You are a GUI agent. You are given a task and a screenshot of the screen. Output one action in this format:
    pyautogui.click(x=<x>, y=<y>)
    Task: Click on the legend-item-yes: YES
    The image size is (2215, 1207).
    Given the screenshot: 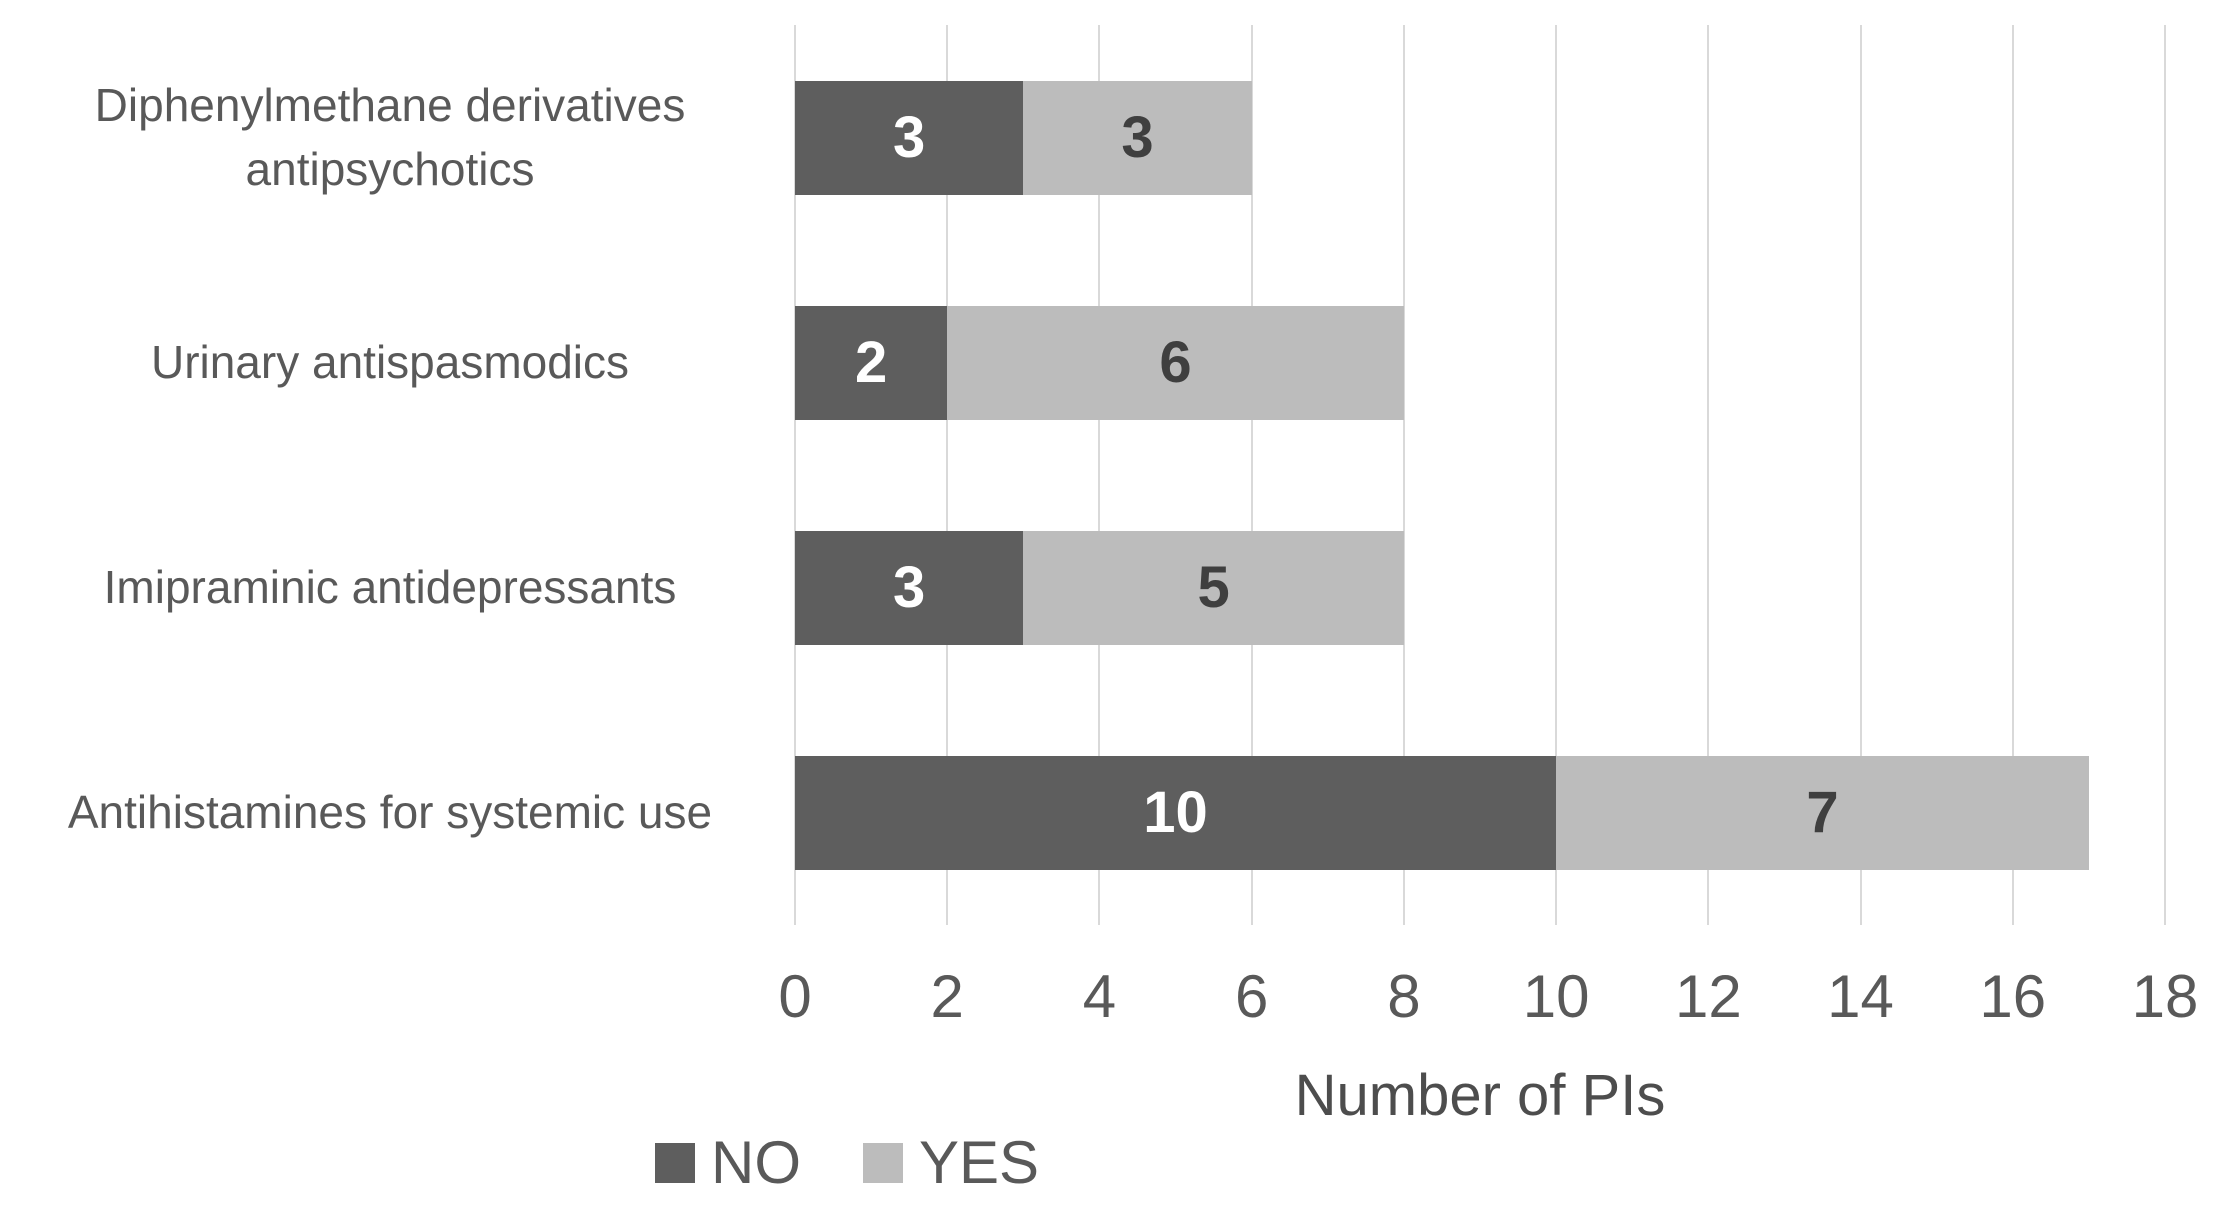 What is the action you would take?
    pyautogui.click(x=951, y=1162)
    